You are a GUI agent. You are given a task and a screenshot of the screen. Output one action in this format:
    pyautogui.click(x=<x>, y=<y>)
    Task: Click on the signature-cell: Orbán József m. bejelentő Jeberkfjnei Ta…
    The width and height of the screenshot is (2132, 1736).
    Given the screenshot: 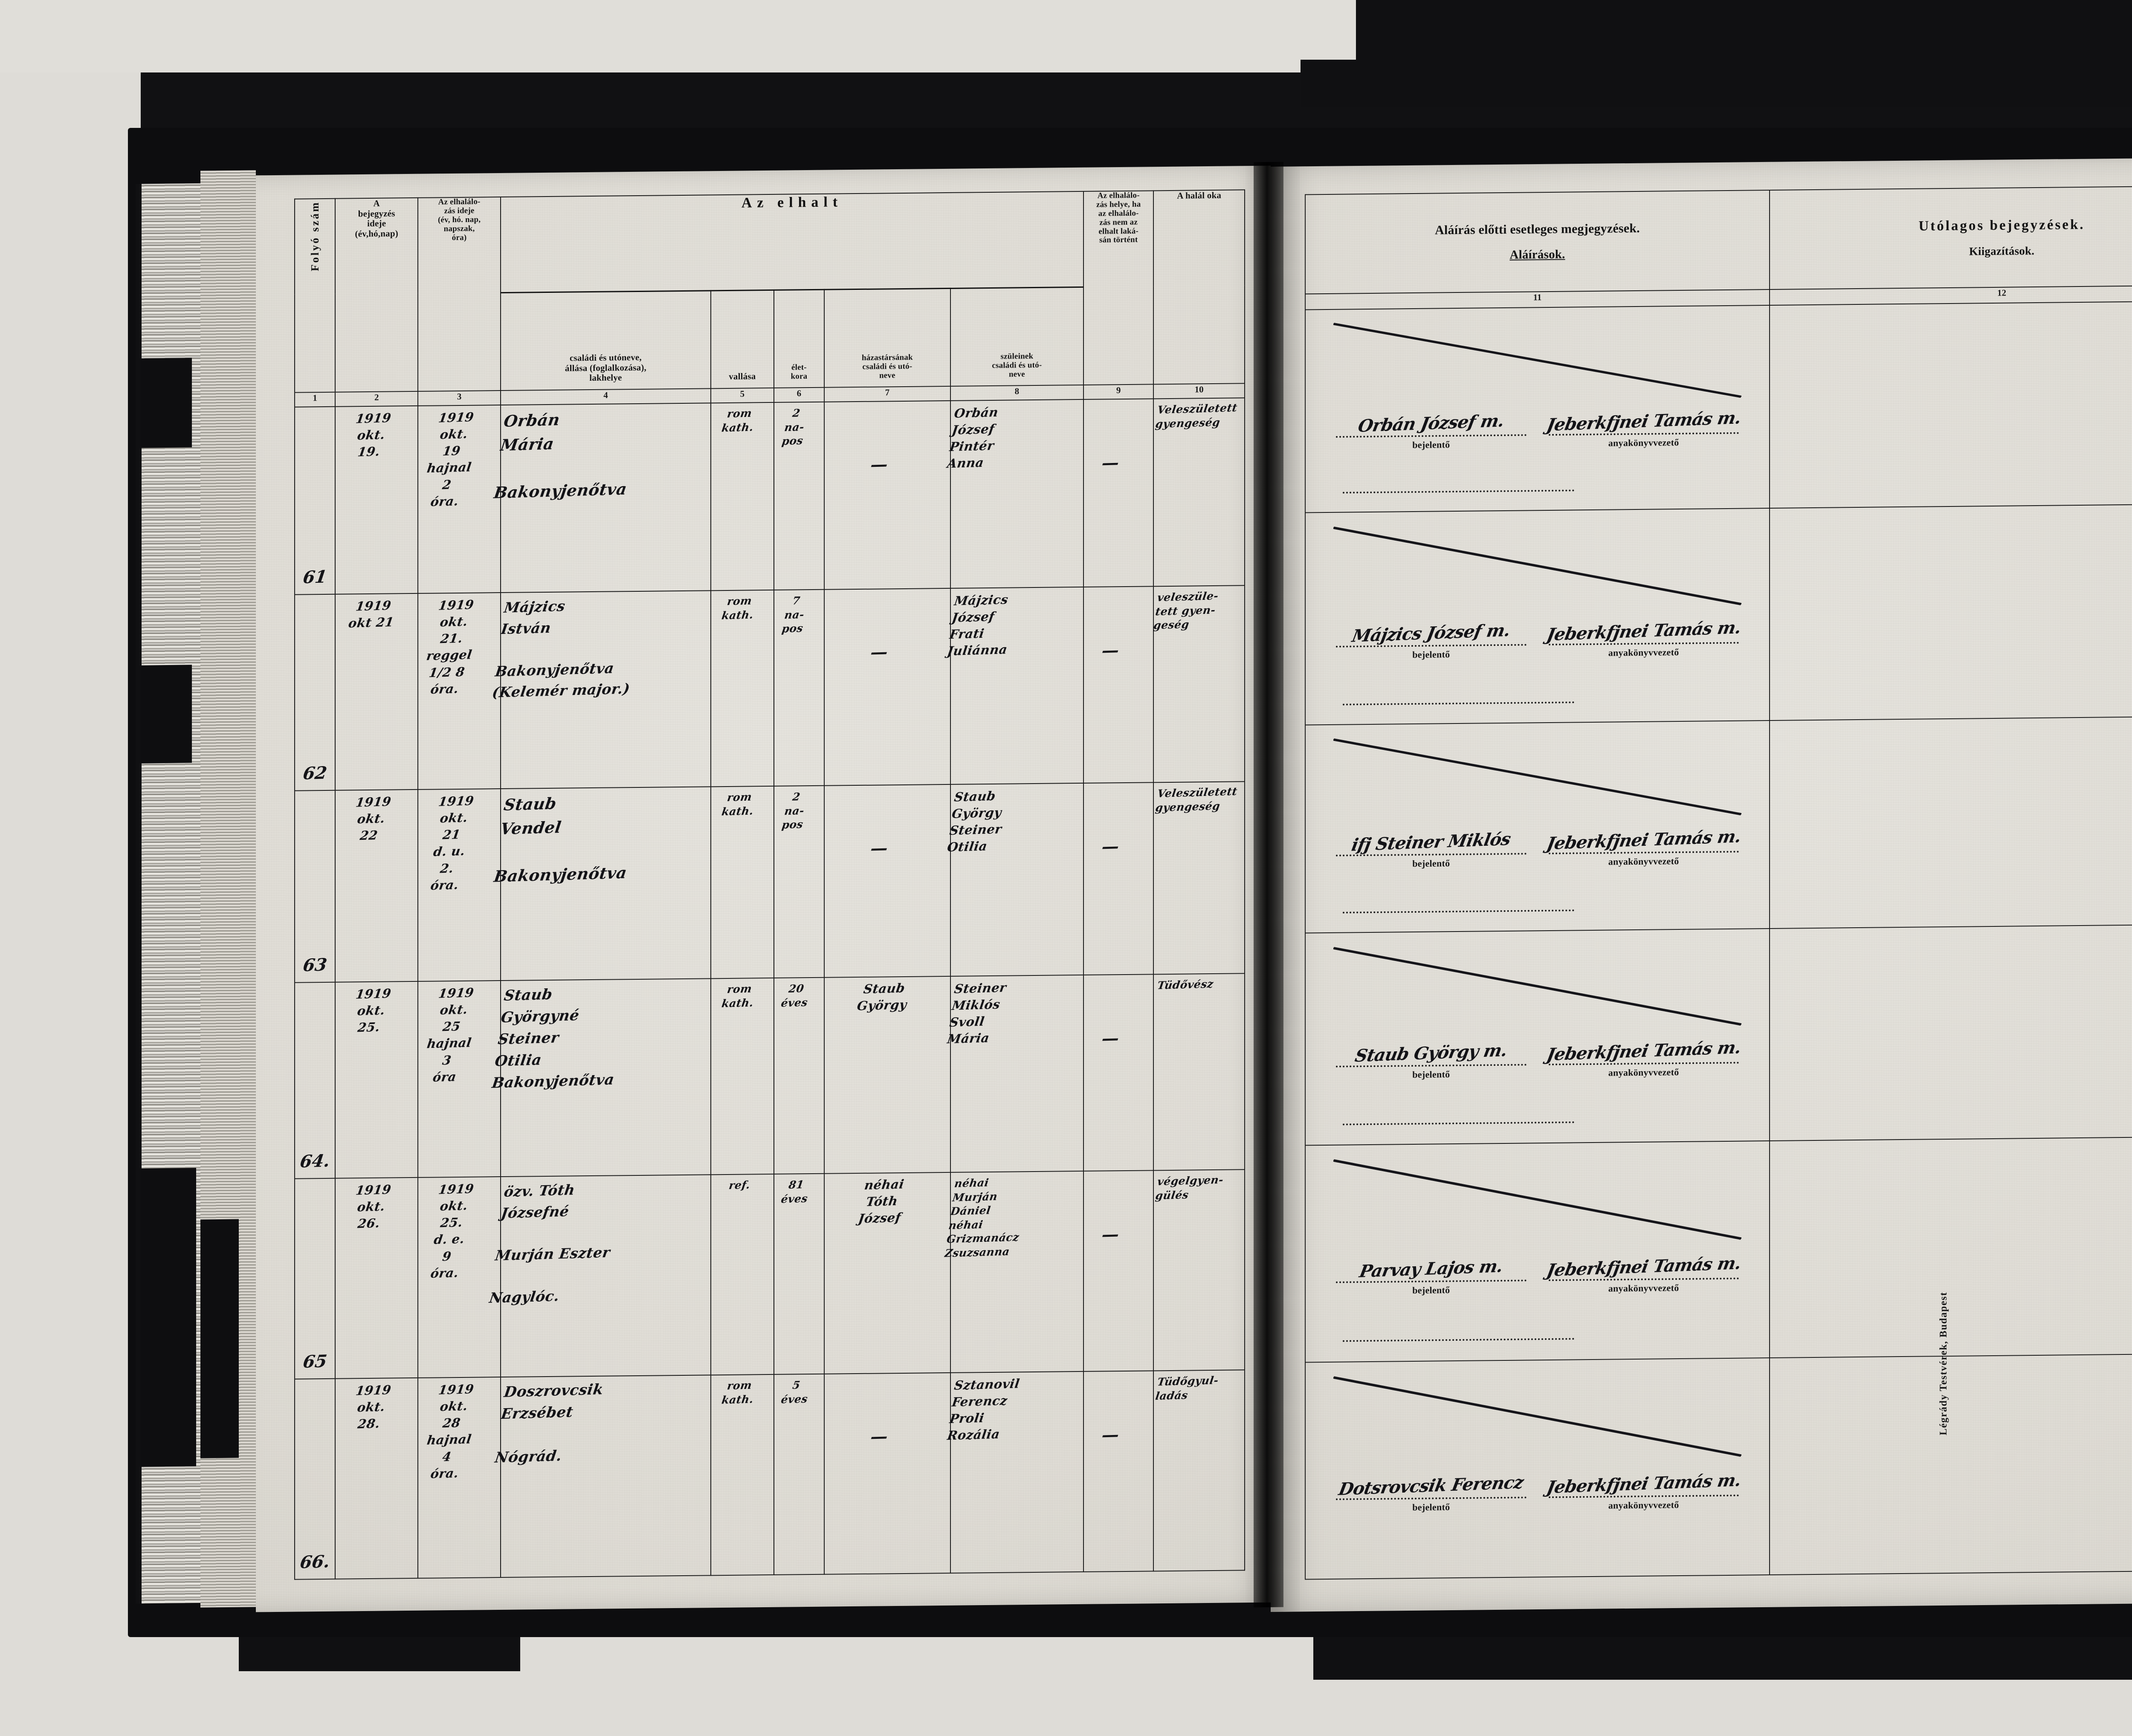 What is the action you would take?
    pyautogui.click(x=1537, y=409)
    